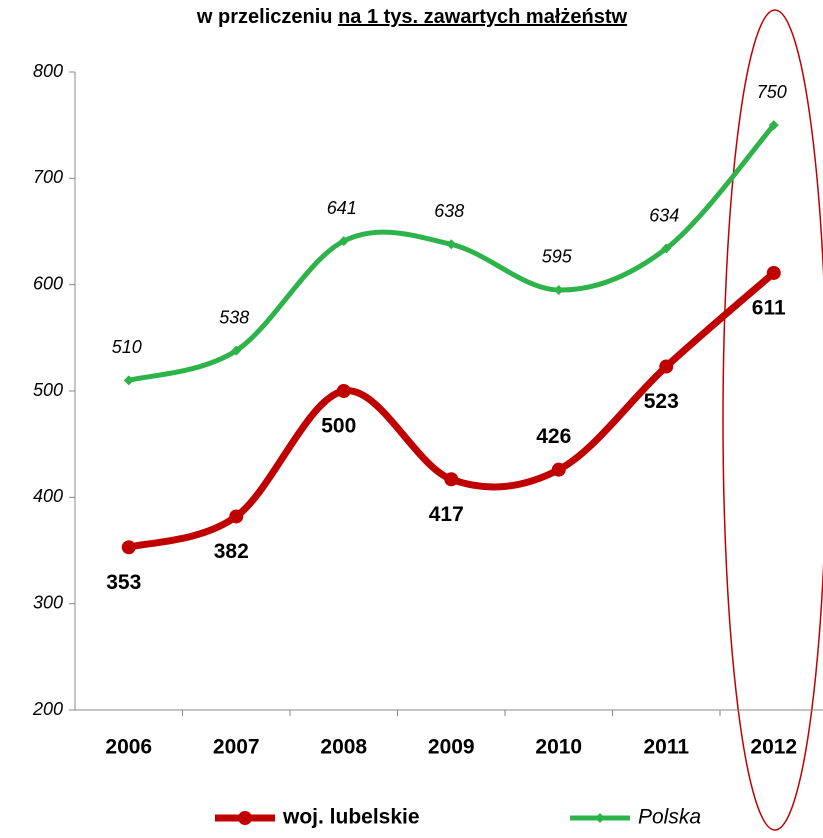 The image size is (823, 838). I want to click on data-label: 500, so click(338, 426).